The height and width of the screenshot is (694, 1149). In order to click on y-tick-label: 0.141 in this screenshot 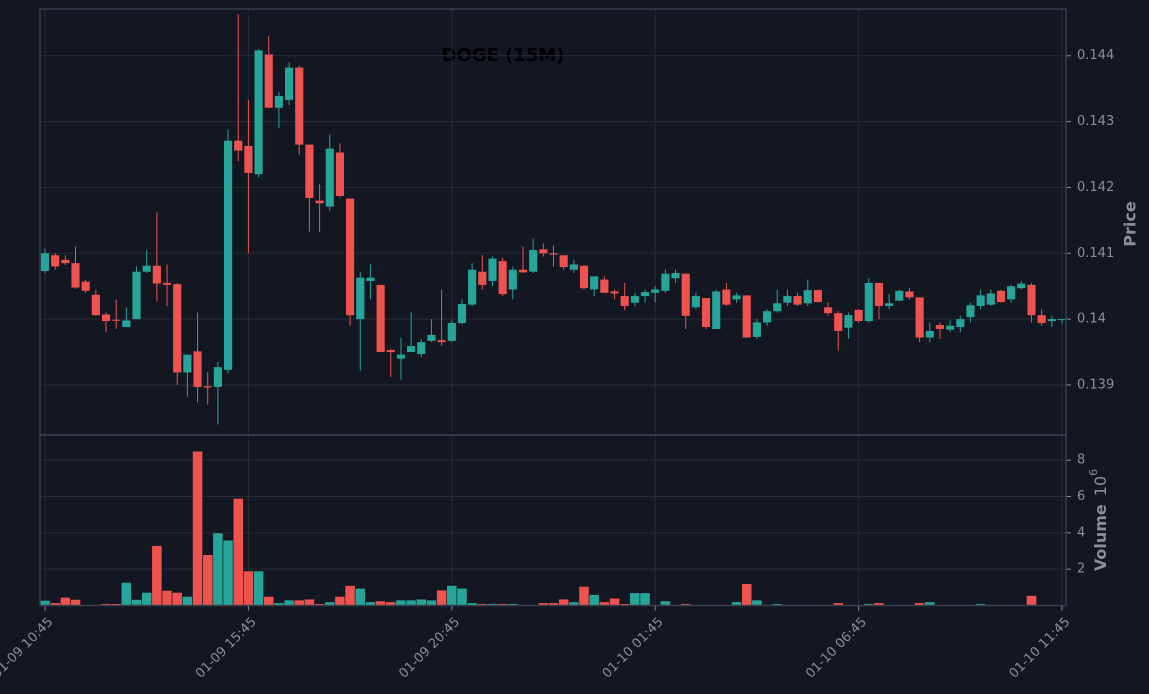, I will do `click(1095, 253)`.